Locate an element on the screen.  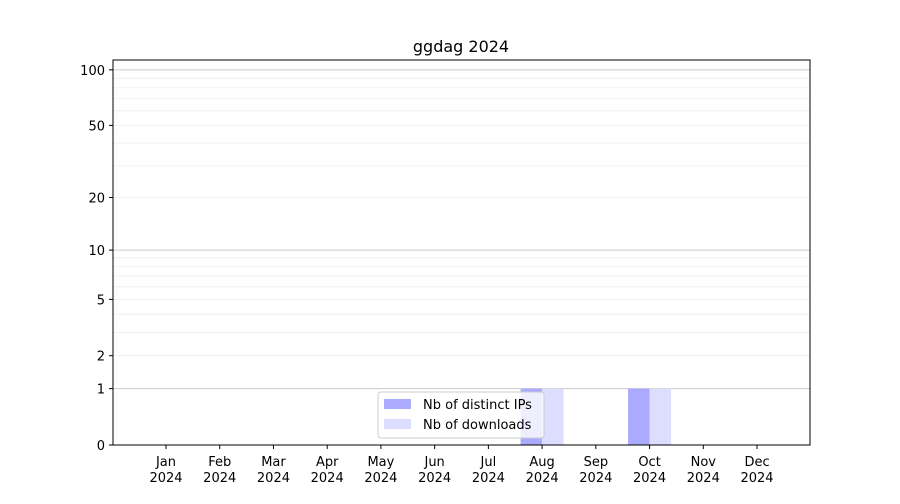
x-tick-label: Sep is located at coordinates (596, 462).